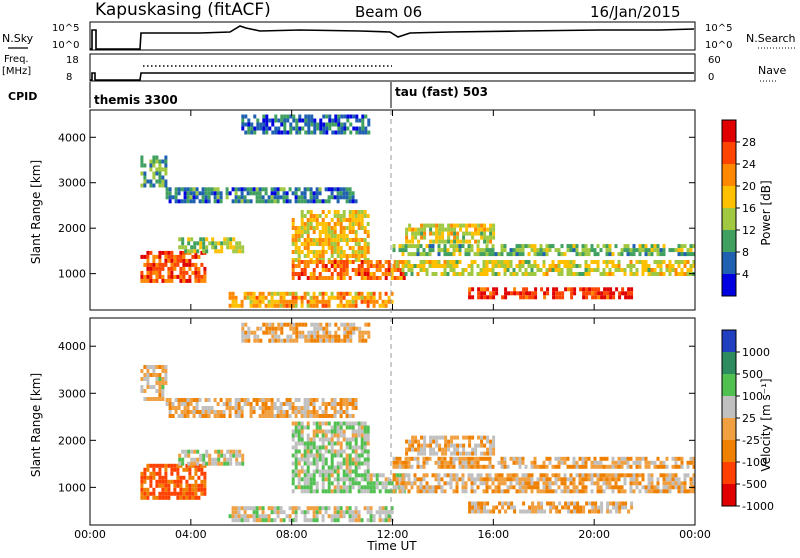 This screenshot has width=800, height=558. Describe the element at coordinates (729, 263) in the screenshot. I see `colorbar-segment` at that location.